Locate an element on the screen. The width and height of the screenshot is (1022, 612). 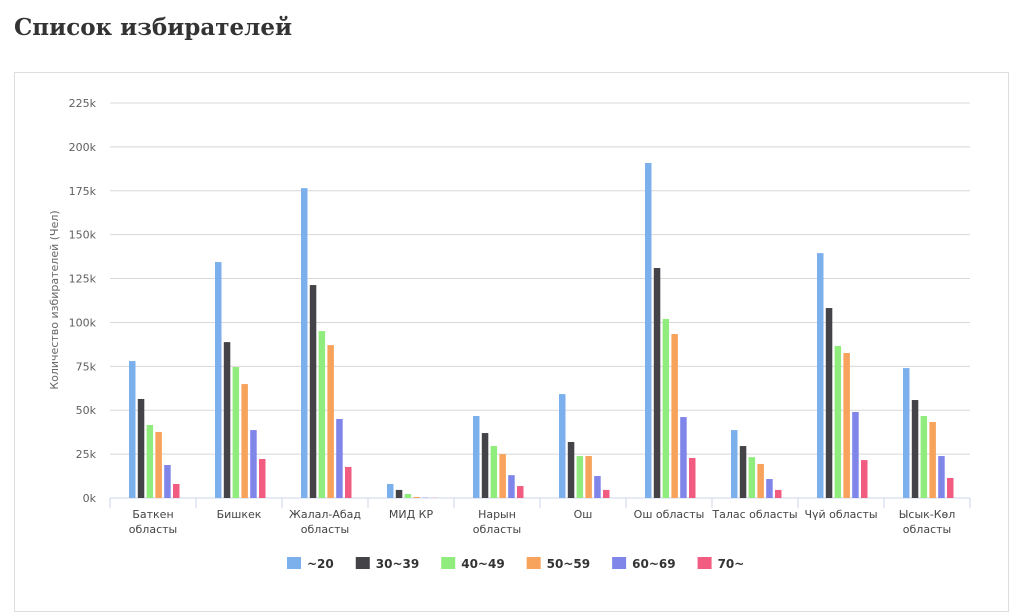
legend-item: 30~39 is located at coordinates (397, 564).